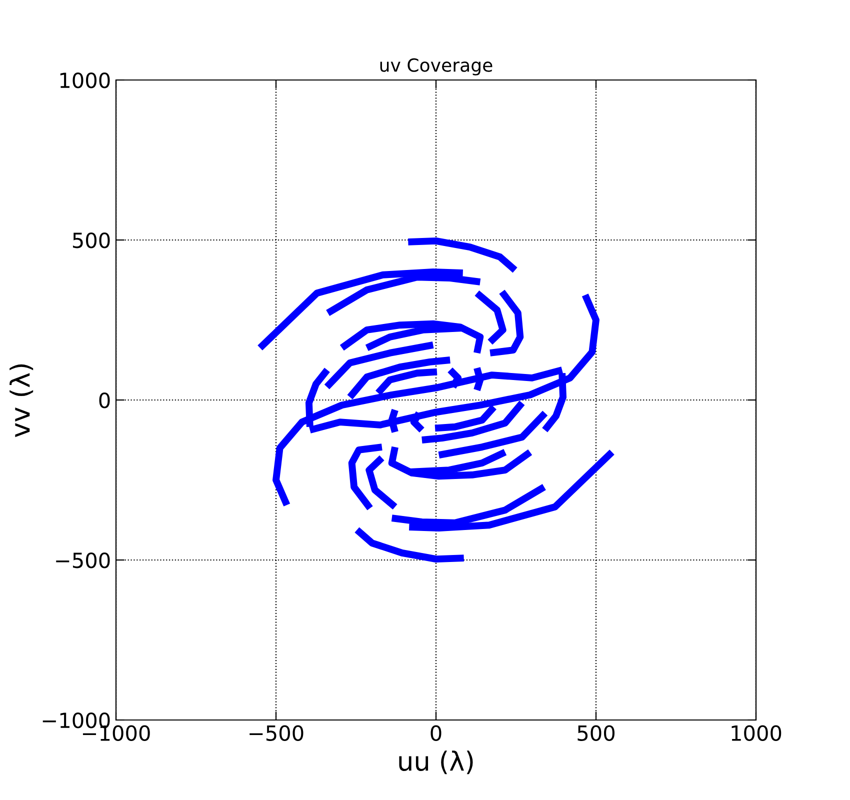 This screenshot has height=800, width=850. I want to click on y-tick-label: 0, so click(104, 400).